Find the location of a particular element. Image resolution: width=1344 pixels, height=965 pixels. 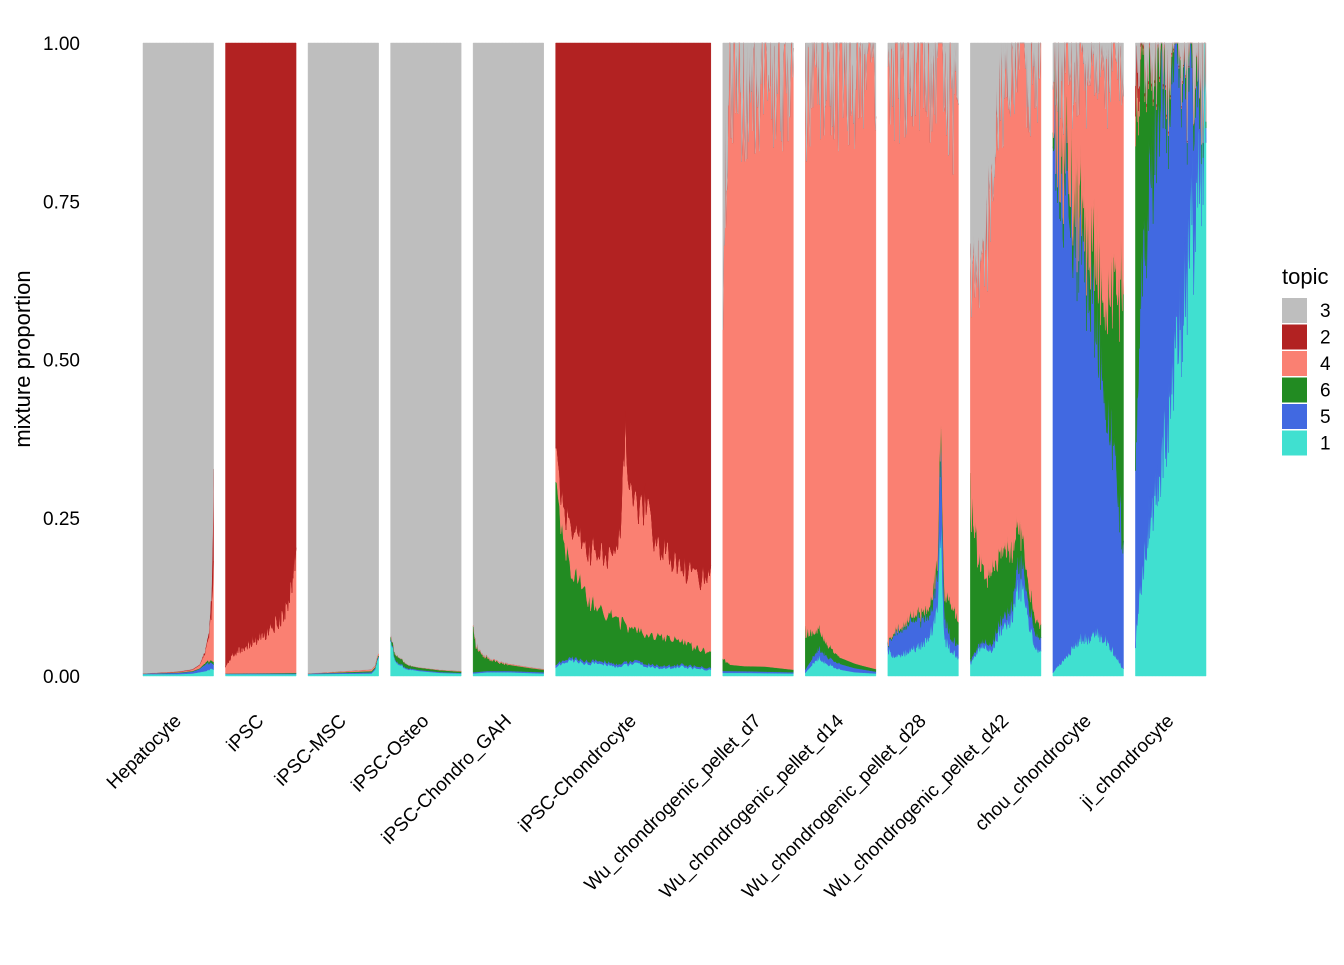

x-tick-label-iPSC-Osteo: iPSC-Osteo is located at coordinates (391, 754).